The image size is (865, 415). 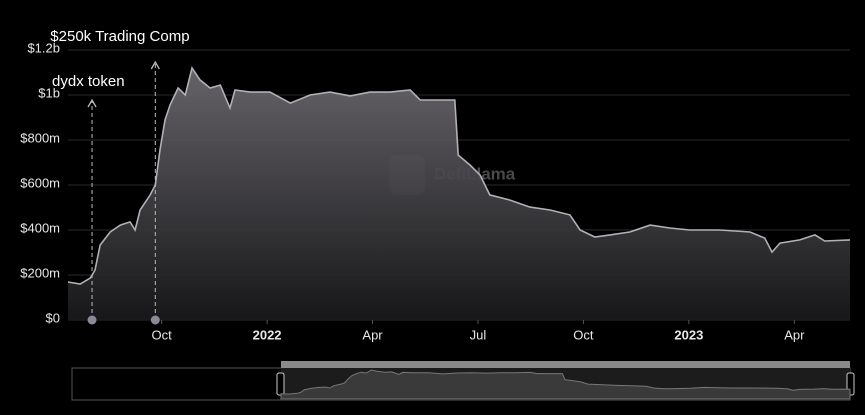 I want to click on x-tick-label: 2022, so click(x=267, y=334).